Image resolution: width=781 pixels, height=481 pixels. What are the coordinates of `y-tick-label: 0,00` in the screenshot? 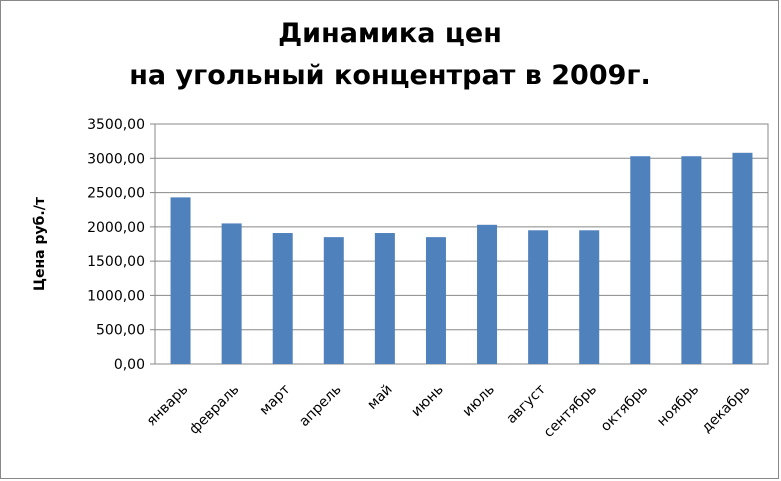 It's located at (129, 365).